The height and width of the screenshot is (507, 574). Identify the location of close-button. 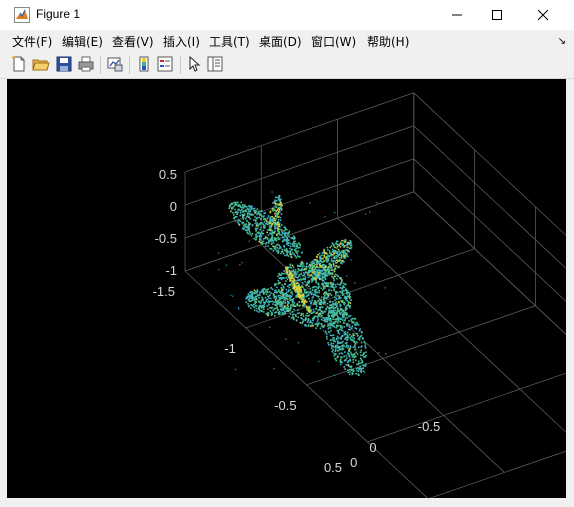
(543, 15).